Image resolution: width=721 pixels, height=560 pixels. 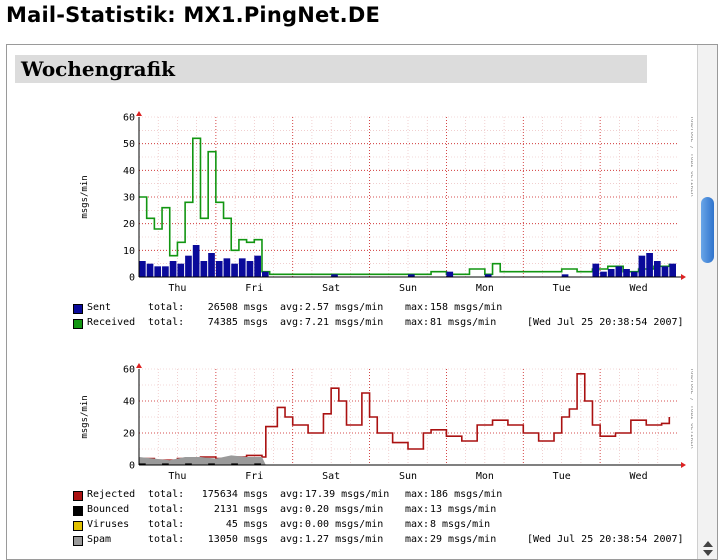 I want to click on y-tick-label: 30, so click(x=129, y=198).